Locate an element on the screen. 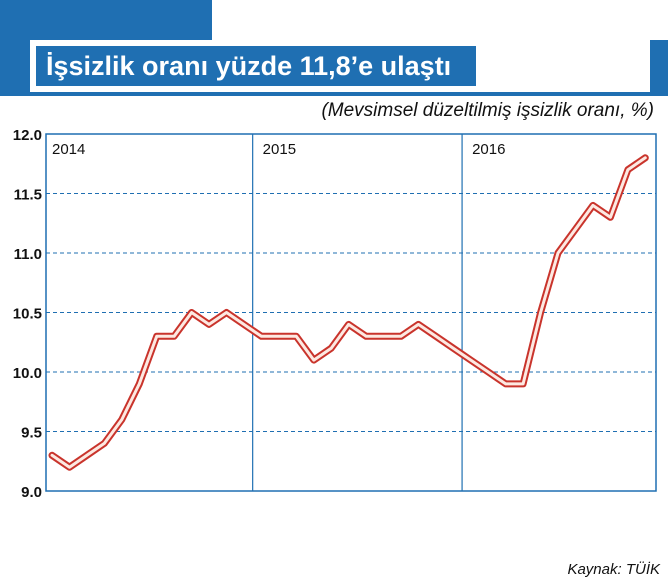 The image size is (668, 584). y-tick-label: 11.0 is located at coordinates (28, 254).